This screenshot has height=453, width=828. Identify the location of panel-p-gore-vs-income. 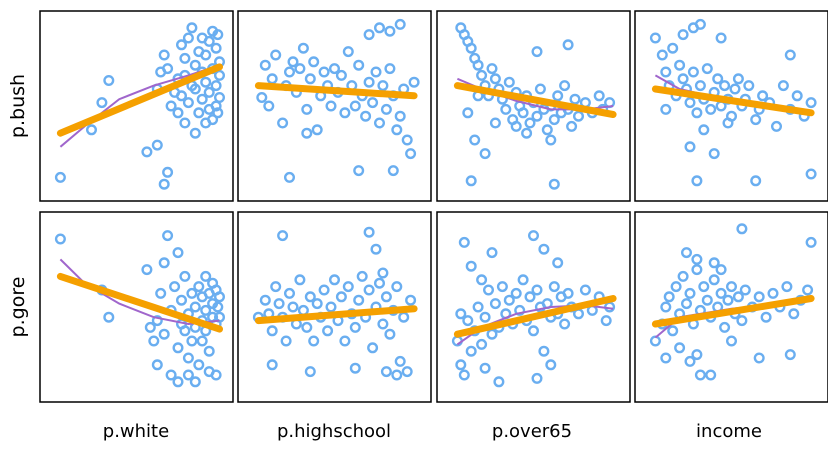
(731, 307).